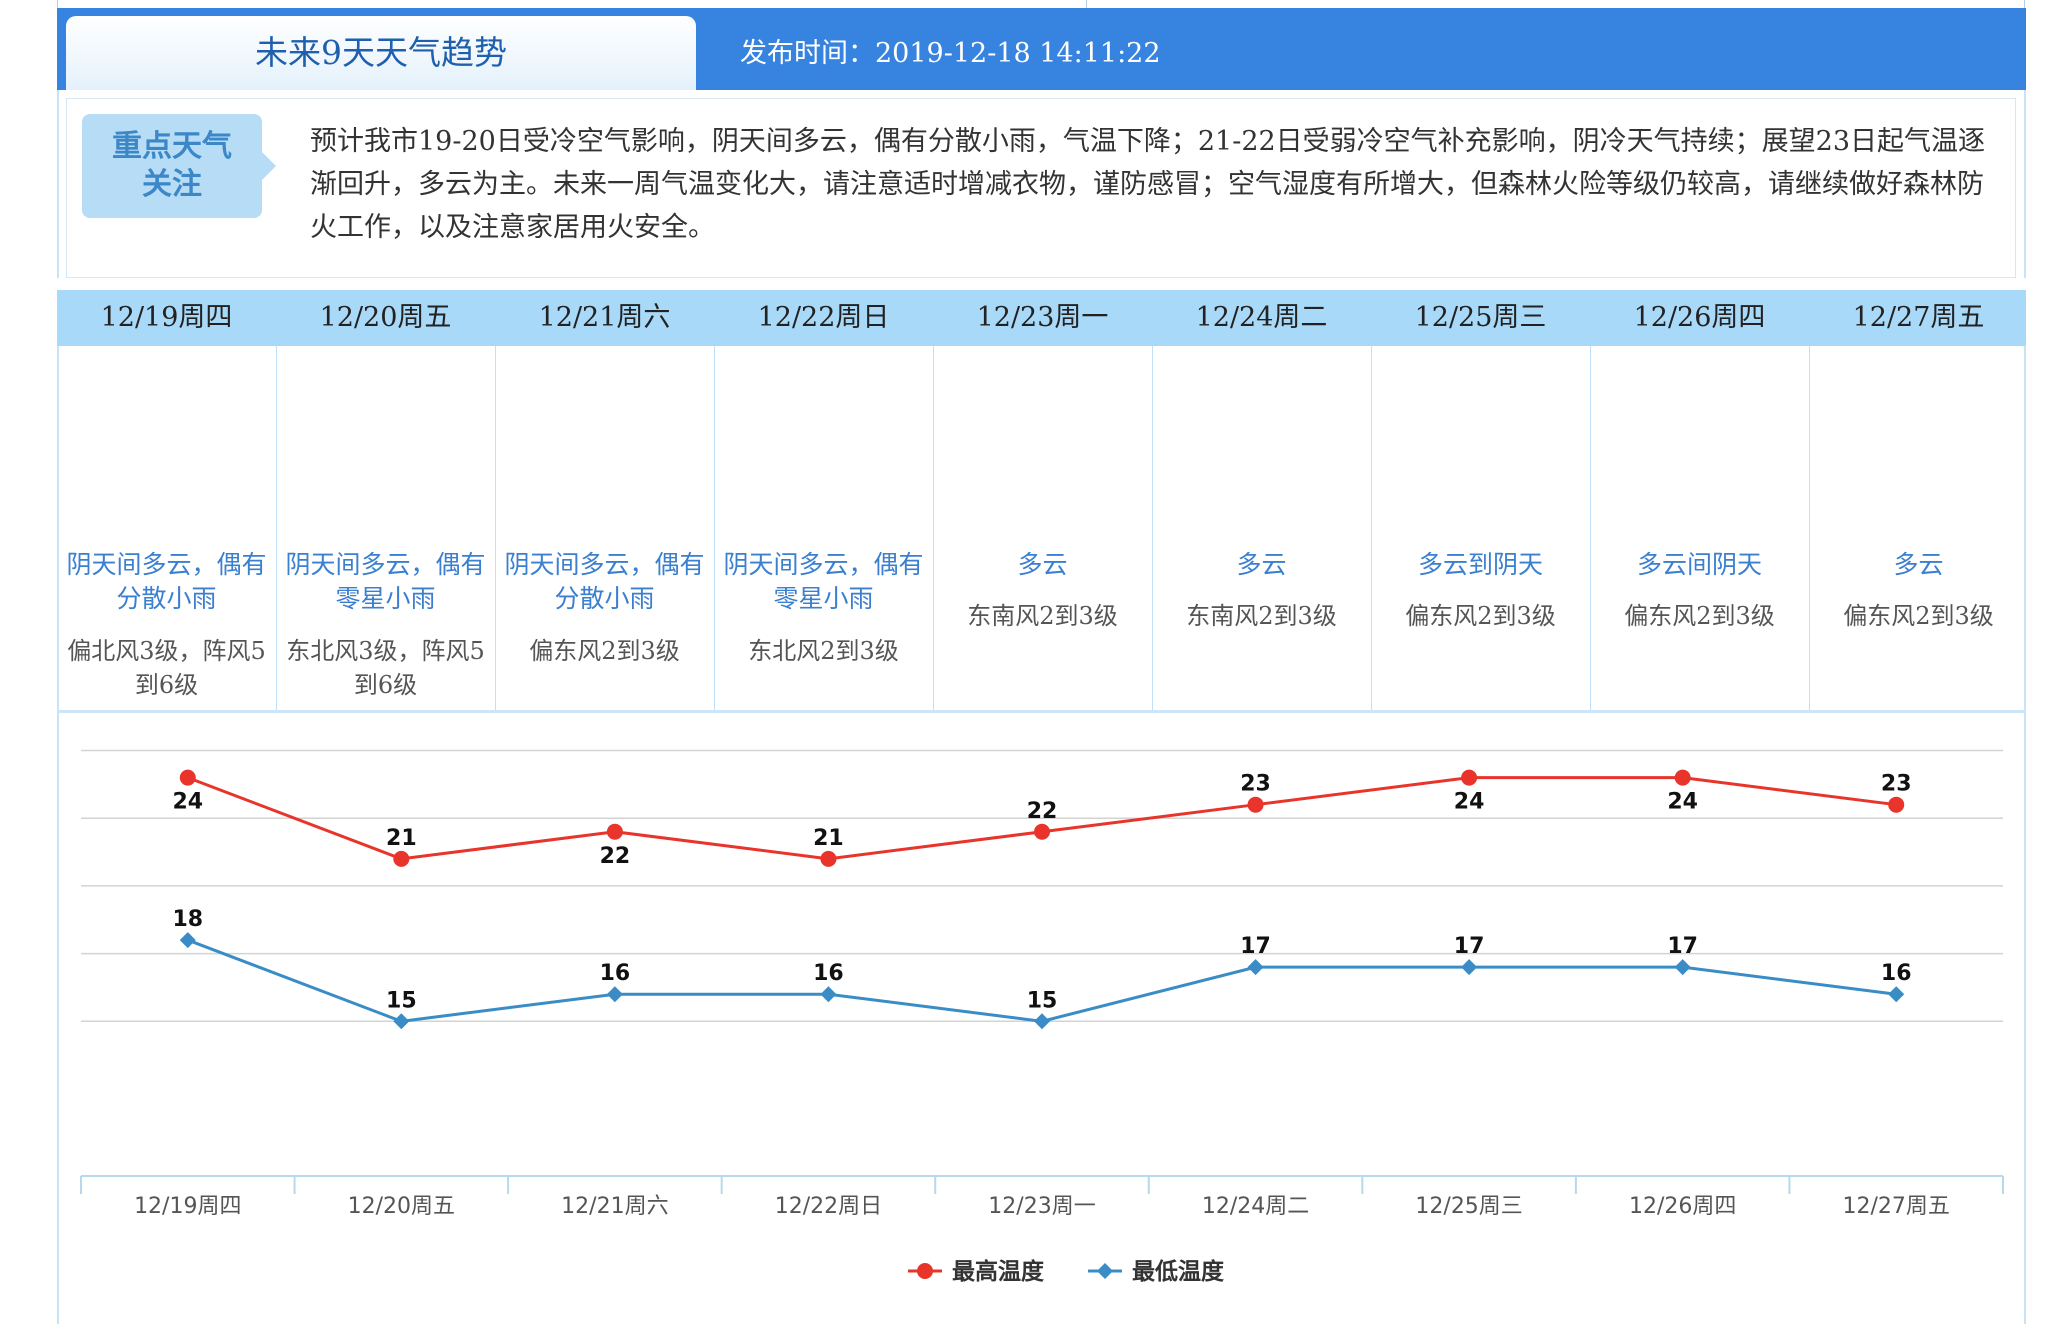  I want to click on day-header: 12/22周日, so click(823, 317).